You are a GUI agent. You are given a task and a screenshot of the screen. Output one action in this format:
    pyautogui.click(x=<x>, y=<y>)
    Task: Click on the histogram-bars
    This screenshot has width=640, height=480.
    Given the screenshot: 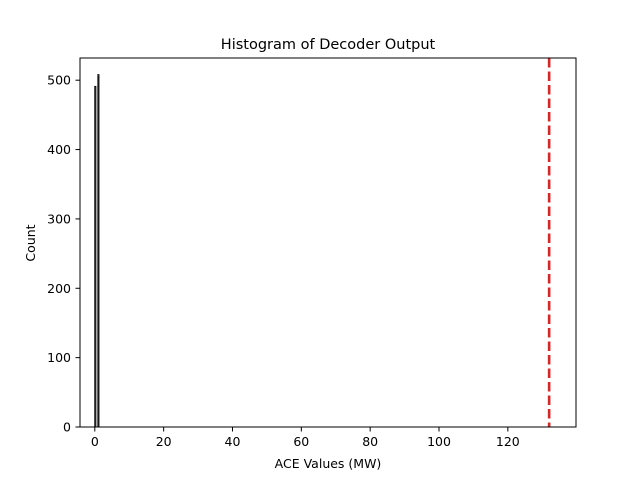 What is the action you would take?
    pyautogui.click(x=97, y=251)
    